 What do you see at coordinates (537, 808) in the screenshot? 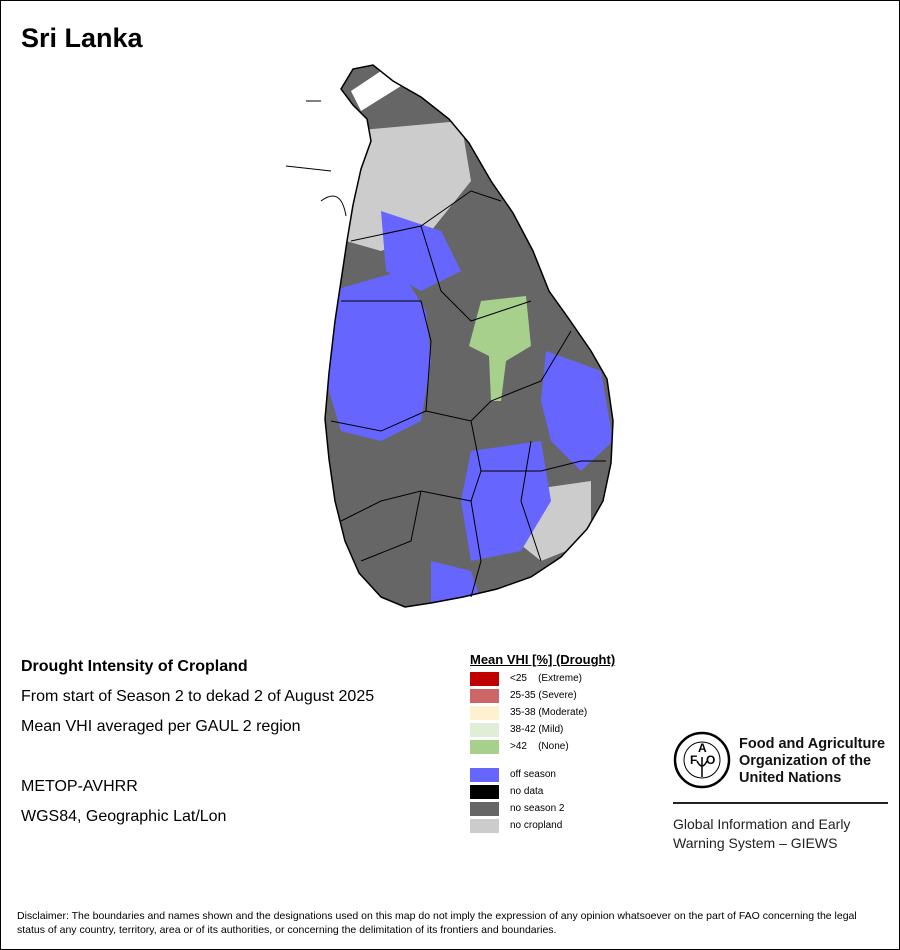
I see `legend-label: no season 2` at bounding box center [537, 808].